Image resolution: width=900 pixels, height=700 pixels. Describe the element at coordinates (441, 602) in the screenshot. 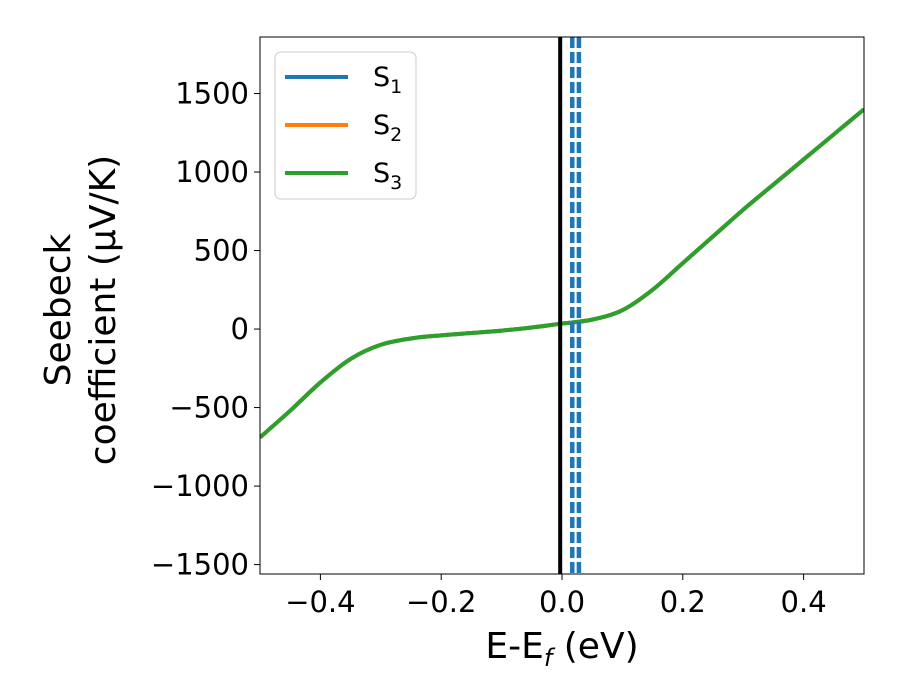

I see `x-tick-label: −0.2` at that location.